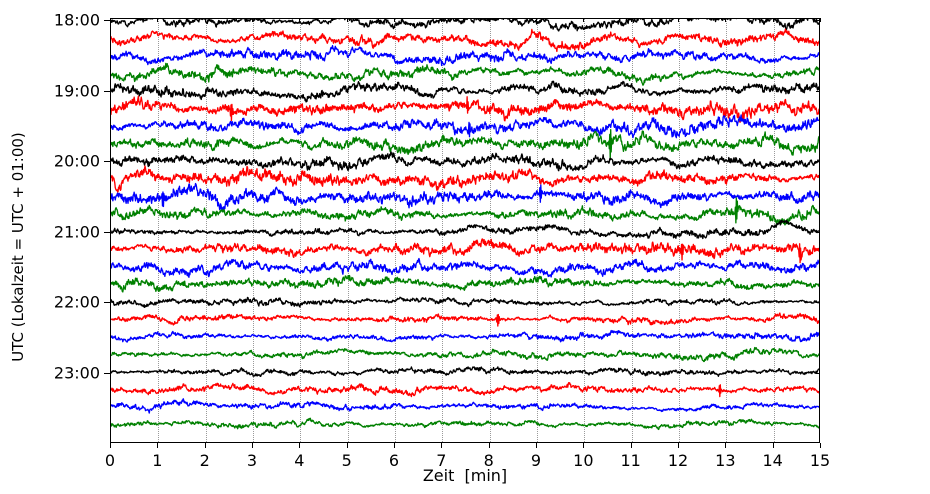  I want to click on x-tick-label: 4, so click(299, 460).